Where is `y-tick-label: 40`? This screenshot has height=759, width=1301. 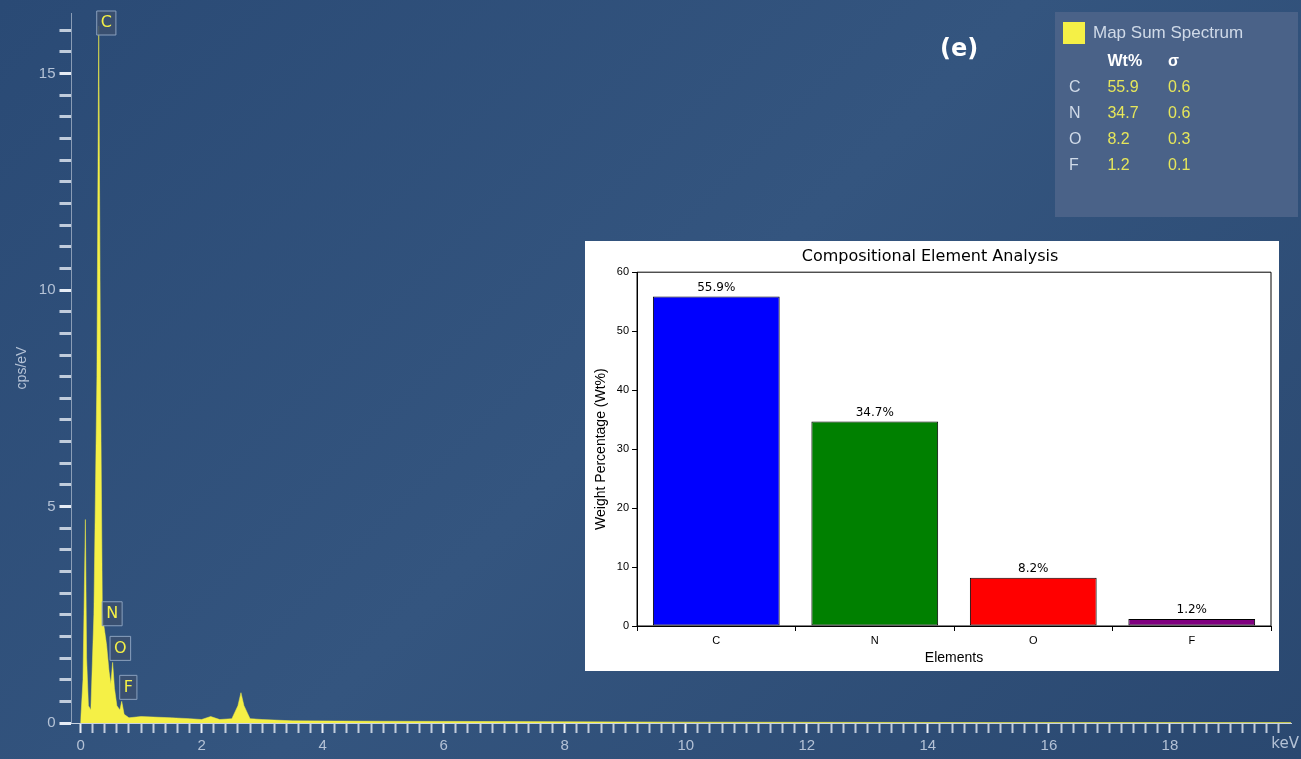
y-tick-label: 40 is located at coordinates (623, 389).